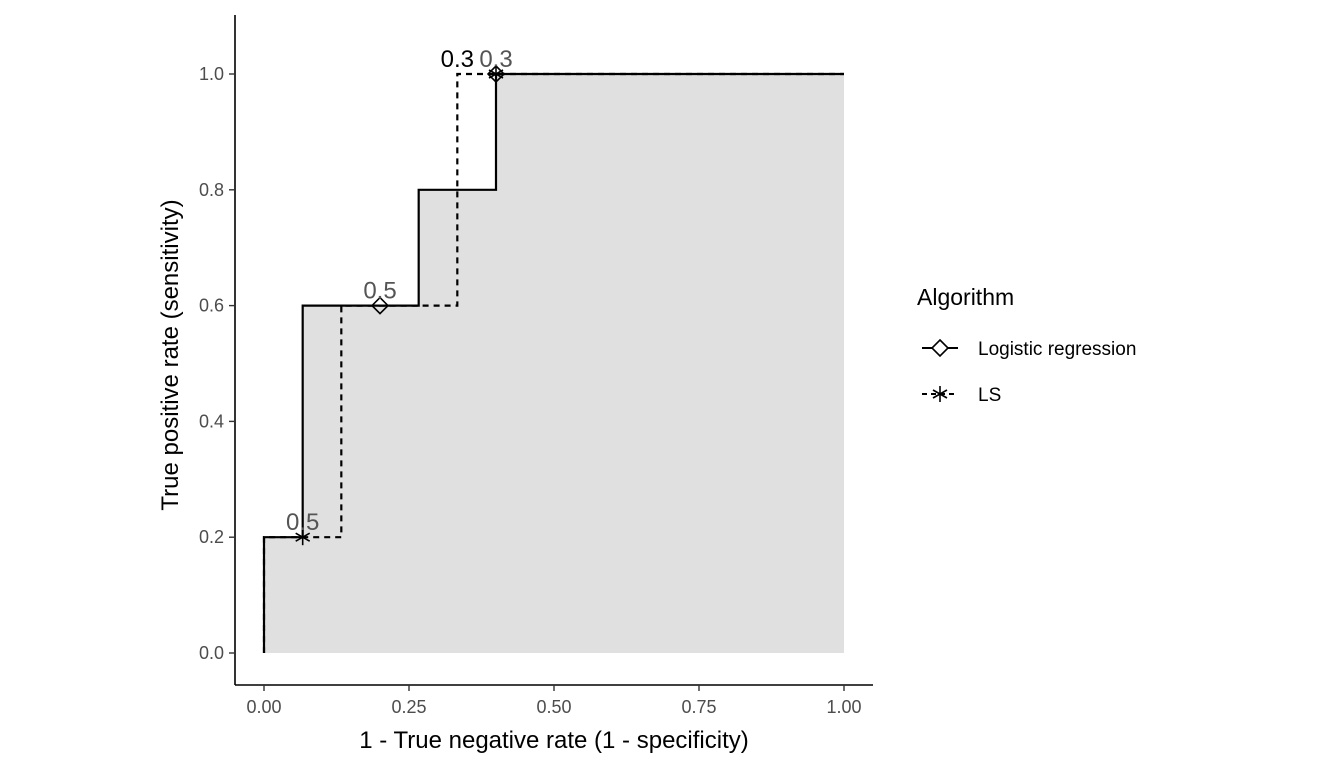 This screenshot has width=1344, height=768. Describe the element at coordinates (553, 740) in the screenshot. I see `x-axis-label: 1 - True negative rate (1 - specificity)` at that location.